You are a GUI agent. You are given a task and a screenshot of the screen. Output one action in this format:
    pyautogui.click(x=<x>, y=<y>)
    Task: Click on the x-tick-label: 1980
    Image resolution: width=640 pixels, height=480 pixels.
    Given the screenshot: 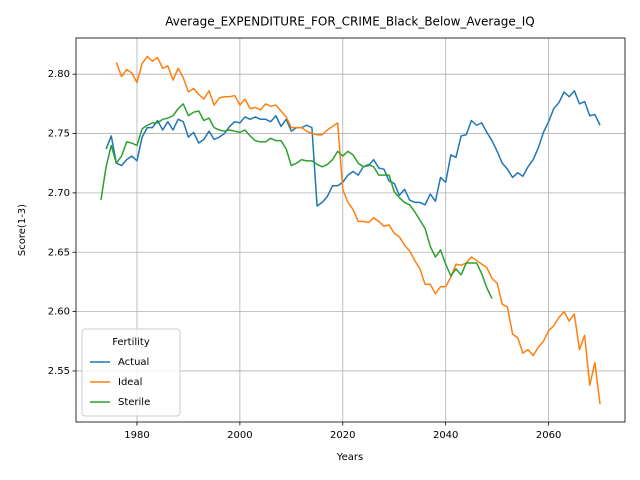 What is the action you would take?
    pyautogui.click(x=136, y=435)
    